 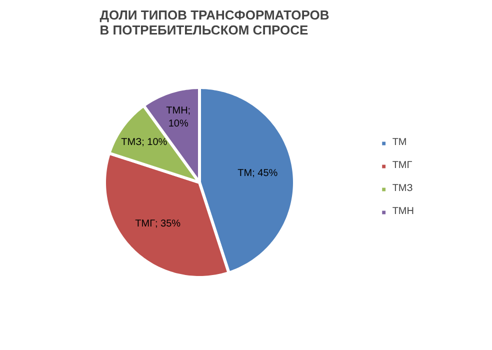 What do you see at coordinates (402, 188) in the screenshot?
I see `legend-label: ТМЗ` at bounding box center [402, 188].